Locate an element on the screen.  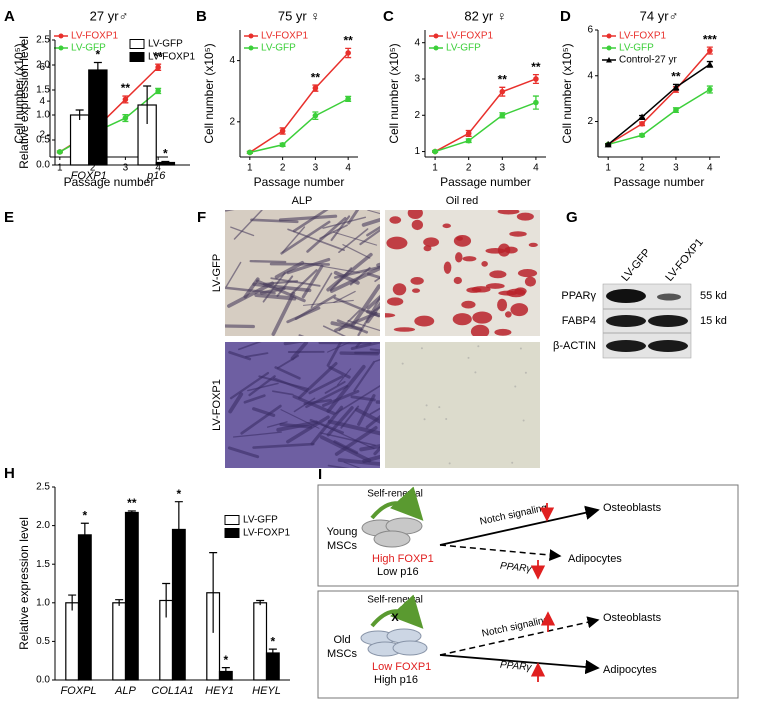
p16-level: Low p16 is located at coordinates (398, 572).